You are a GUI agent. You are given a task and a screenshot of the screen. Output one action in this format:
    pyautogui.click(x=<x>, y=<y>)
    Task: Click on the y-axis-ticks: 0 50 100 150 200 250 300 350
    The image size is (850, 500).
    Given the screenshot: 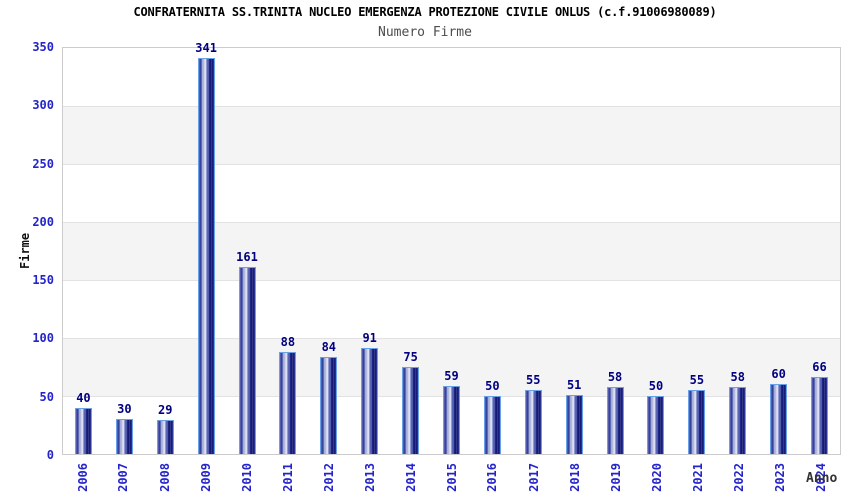 What is the action you would take?
    pyautogui.click(x=27, y=251)
    